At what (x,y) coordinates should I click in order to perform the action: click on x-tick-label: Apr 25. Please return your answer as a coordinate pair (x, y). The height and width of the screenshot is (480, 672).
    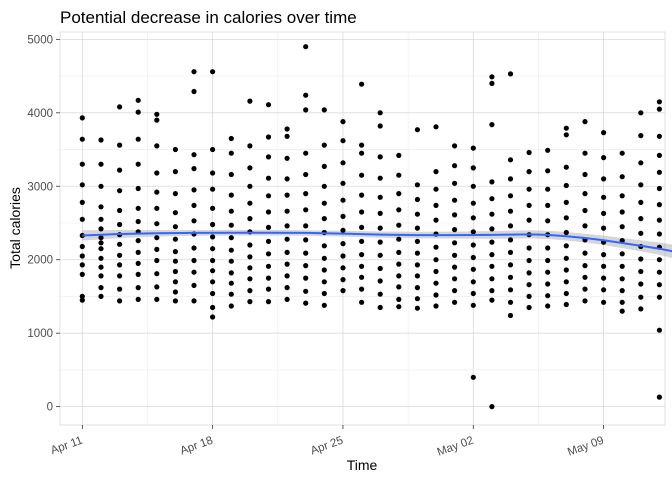
    Looking at the image, I should click on (327, 446).